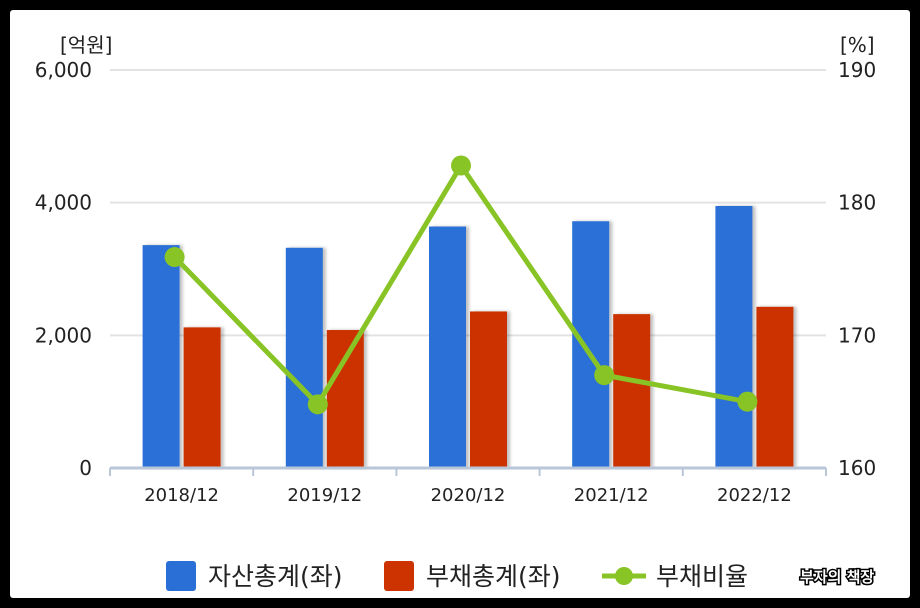  What do you see at coordinates (754, 495) in the screenshot?
I see `category-label: 2022/12` at bounding box center [754, 495].